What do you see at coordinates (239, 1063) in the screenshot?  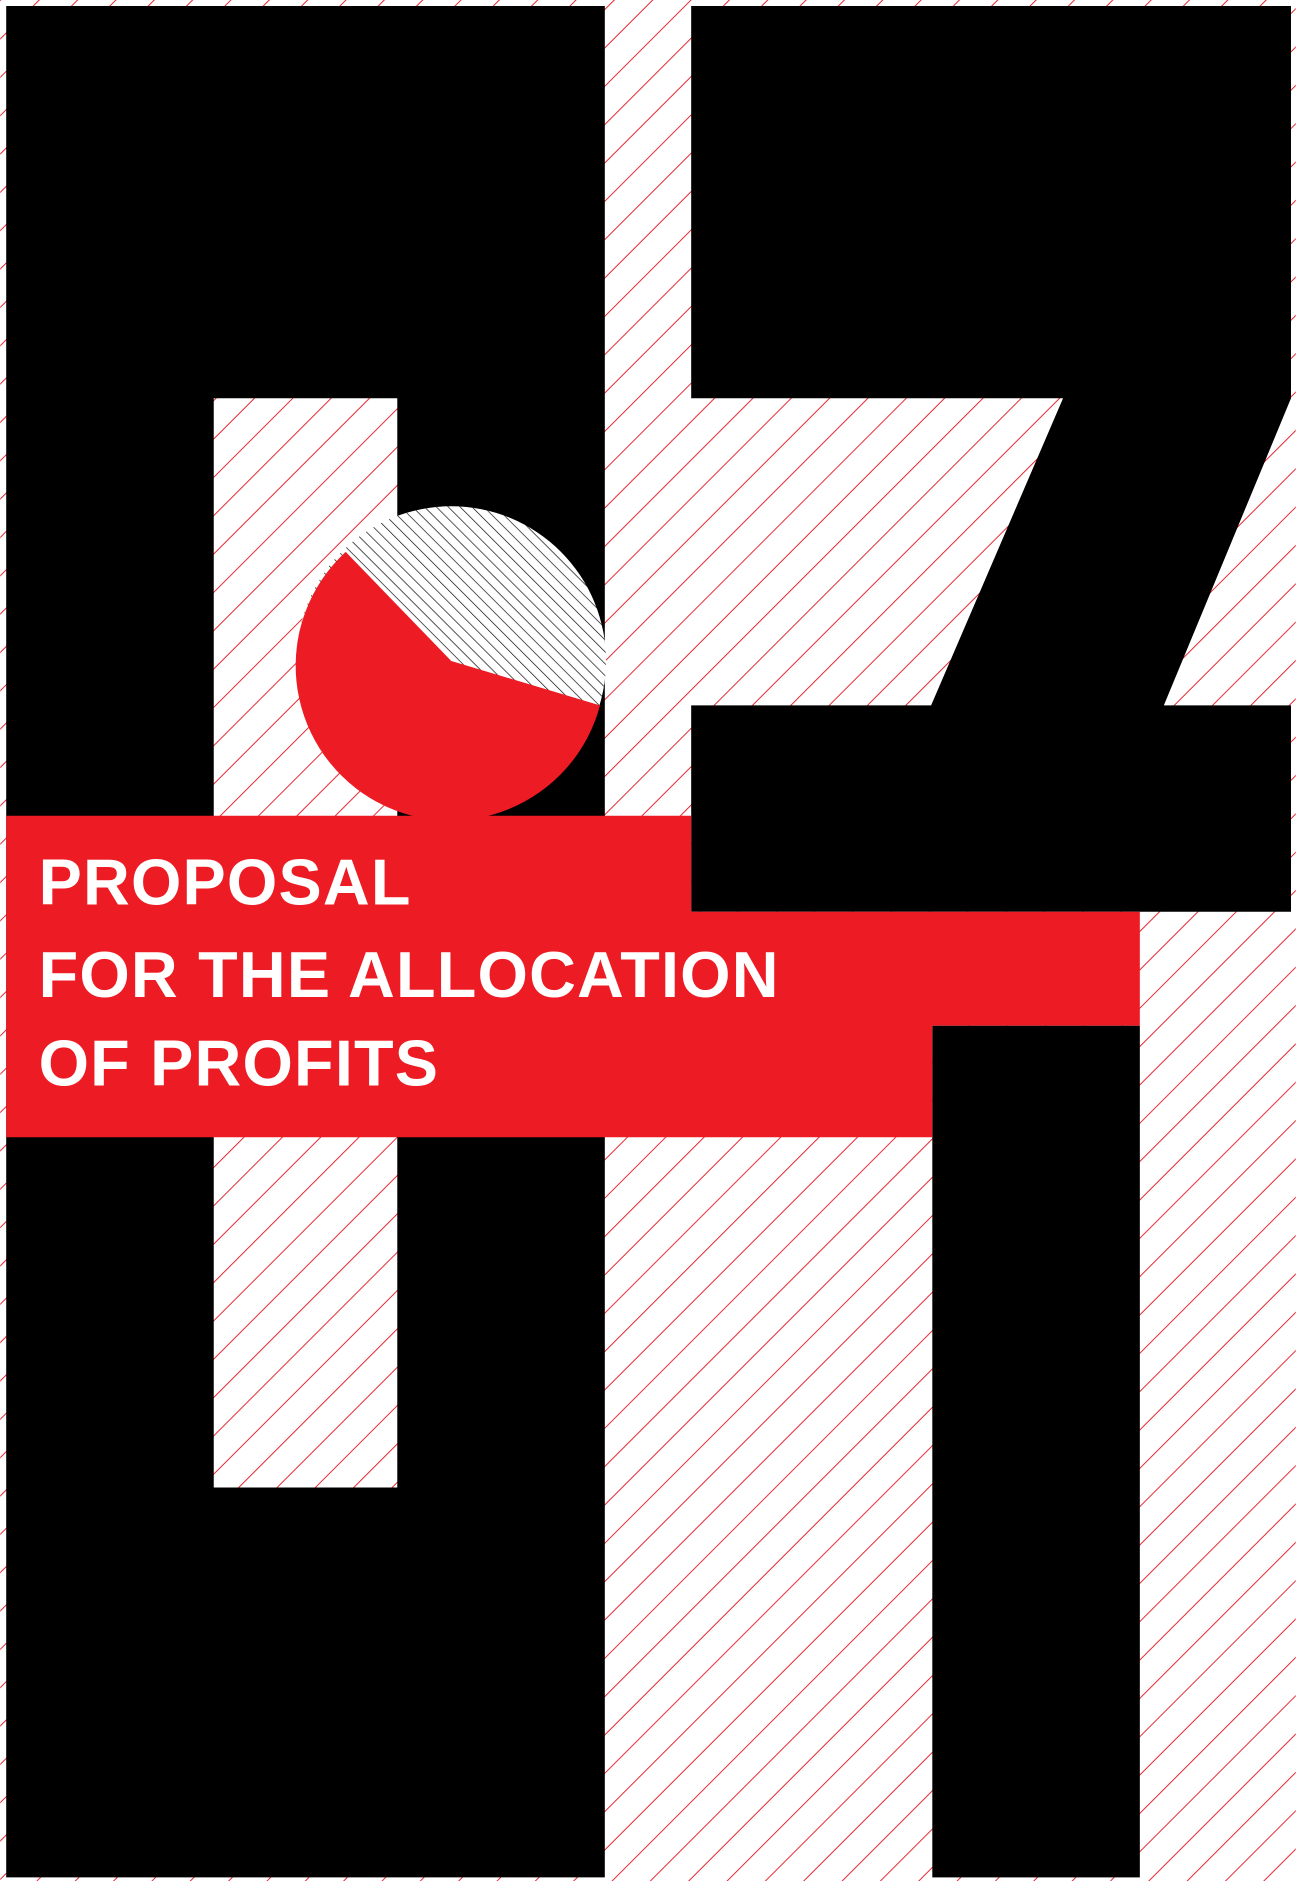 I see `title-line: OF PROFITS` at bounding box center [239, 1063].